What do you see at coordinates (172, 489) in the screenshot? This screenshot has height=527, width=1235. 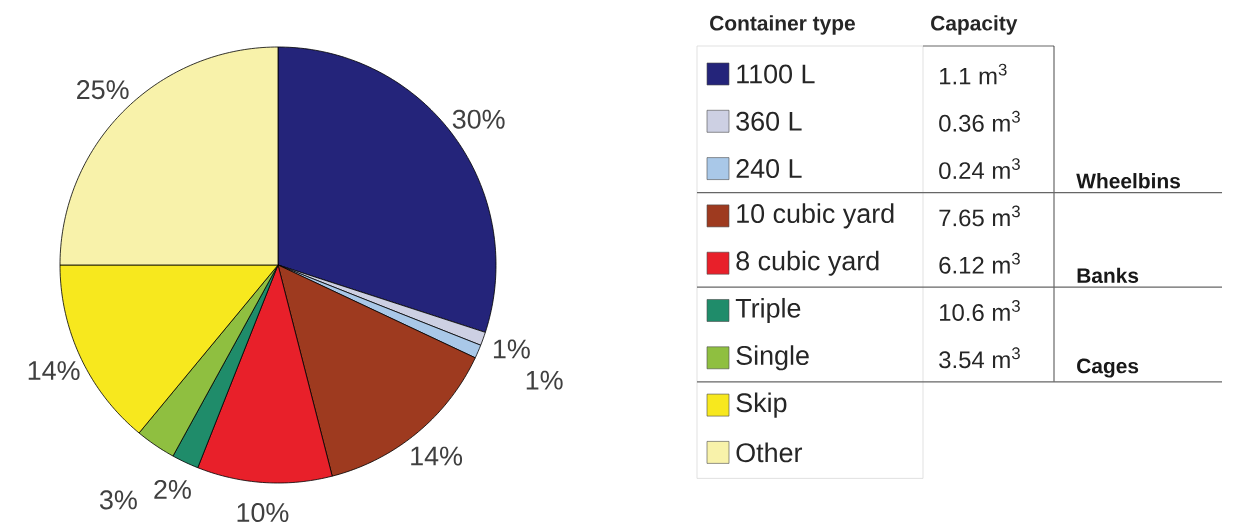 I see `data-label: 2%` at bounding box center [172, 489].